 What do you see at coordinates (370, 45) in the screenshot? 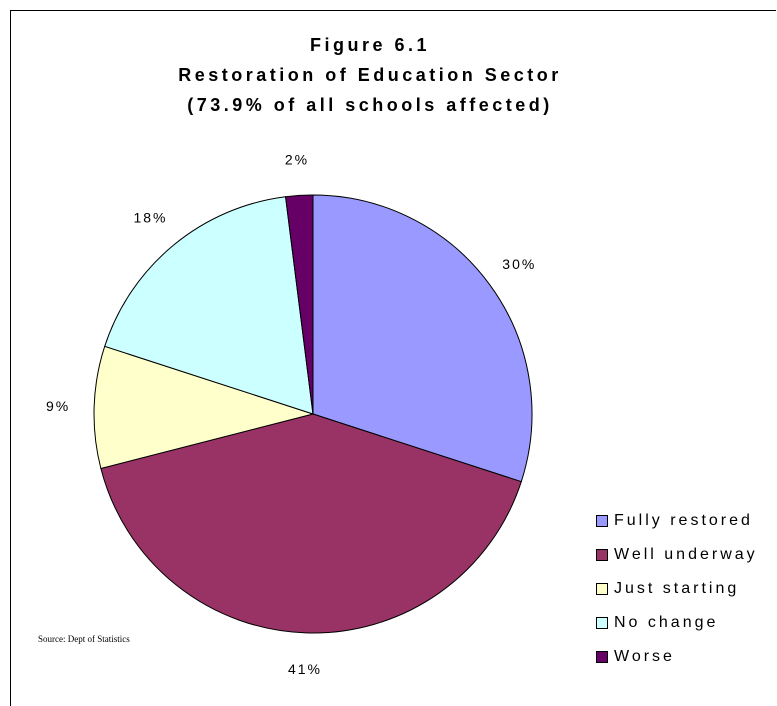
I see `title-line-1: Figure 6.1` at bounding box center [370, 45].